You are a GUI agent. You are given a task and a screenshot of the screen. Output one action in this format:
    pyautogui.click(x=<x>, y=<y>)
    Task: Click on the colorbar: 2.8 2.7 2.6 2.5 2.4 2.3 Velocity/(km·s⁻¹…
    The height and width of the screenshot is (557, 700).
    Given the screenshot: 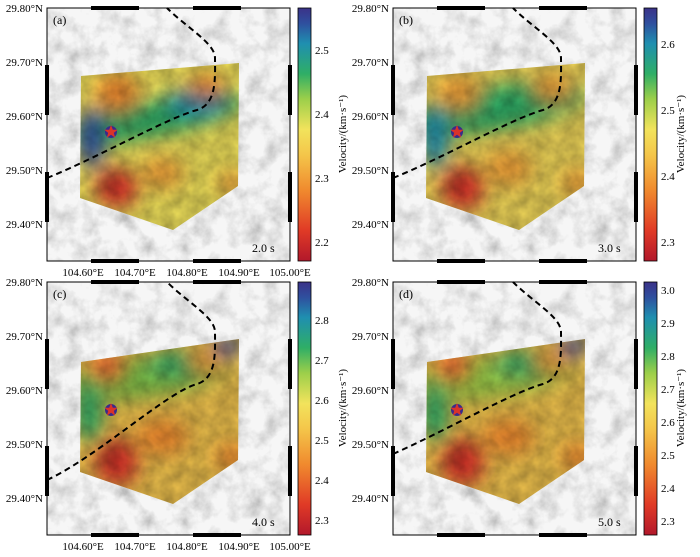 What is the action you would take?
    pyautogui.click(x=323, y=408)
    